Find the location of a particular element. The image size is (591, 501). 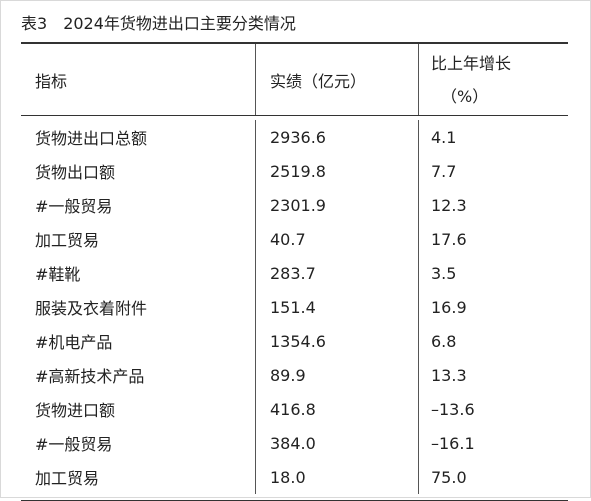

table-row: #一般贸易 384.0 –16.1 is located at coordinates (294, 443).